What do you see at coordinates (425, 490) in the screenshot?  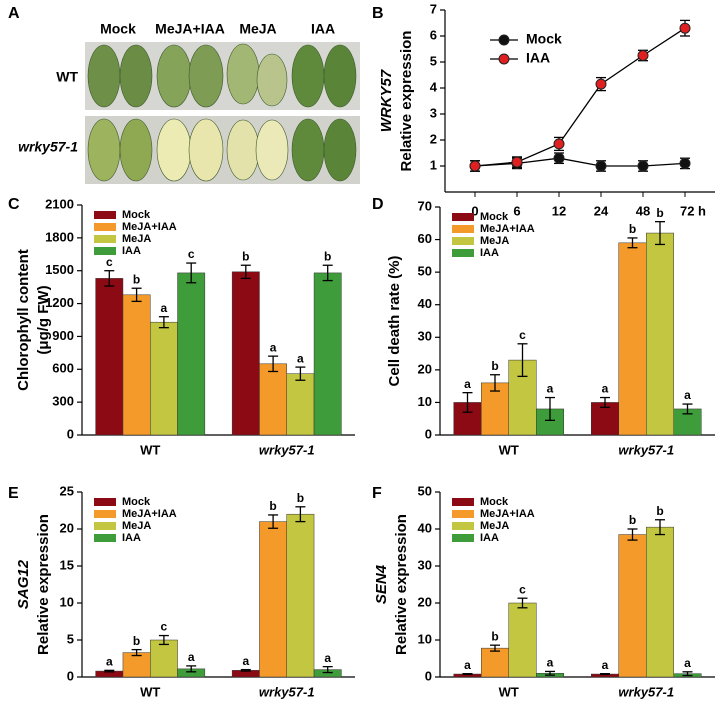 I see `y-tick-label: 50` at bounding box center [425, 490].